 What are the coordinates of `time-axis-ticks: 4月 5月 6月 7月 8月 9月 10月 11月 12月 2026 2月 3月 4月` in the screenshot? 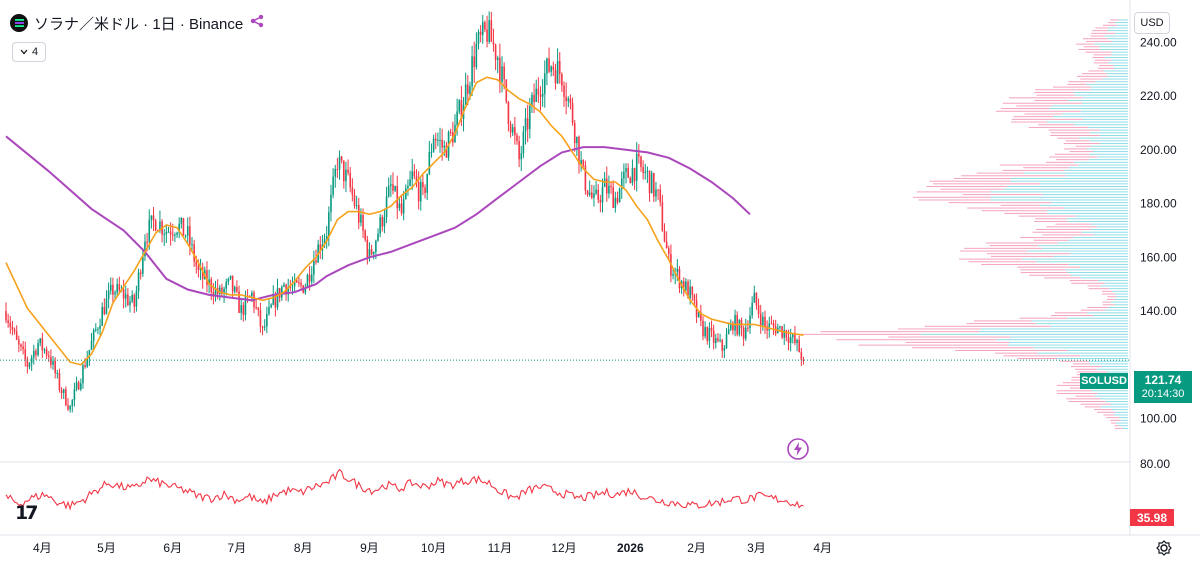 It's located at (432, 548).